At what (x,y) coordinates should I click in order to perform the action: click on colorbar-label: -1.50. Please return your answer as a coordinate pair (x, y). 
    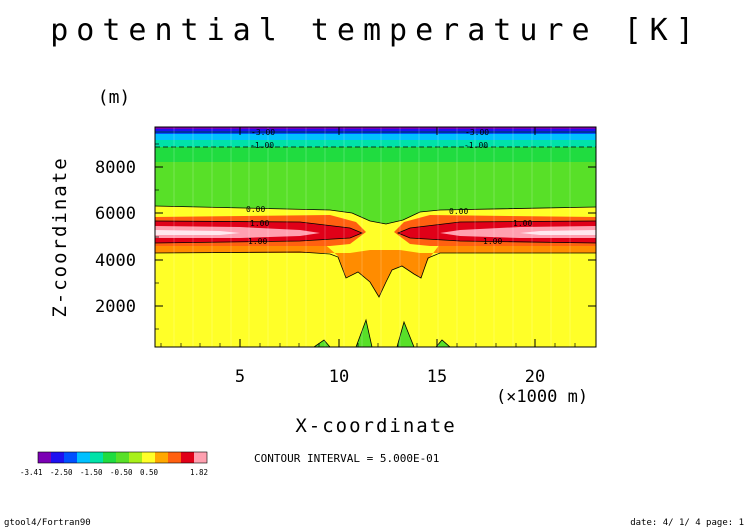
    Looking at the image, I should click on (91, 472).